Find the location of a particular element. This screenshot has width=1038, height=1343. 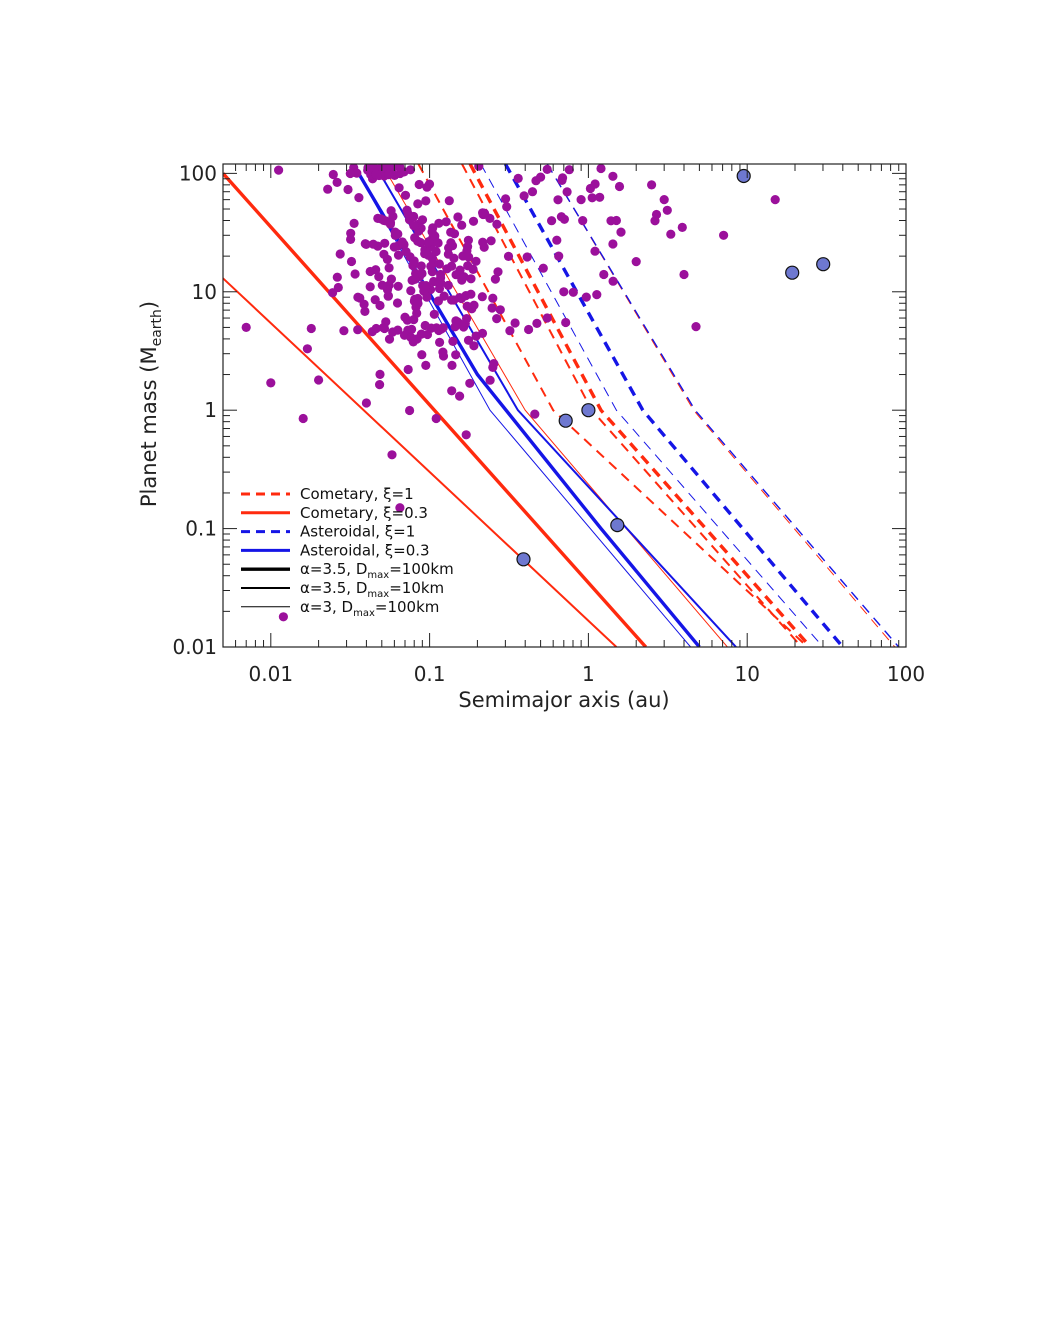

y-tick-label: 1 is located at coordinates (210, 410).